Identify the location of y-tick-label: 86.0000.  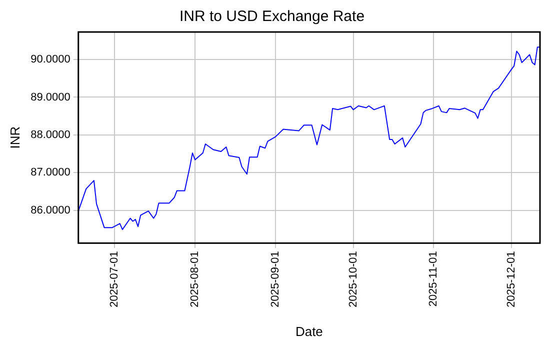
(50, 210).